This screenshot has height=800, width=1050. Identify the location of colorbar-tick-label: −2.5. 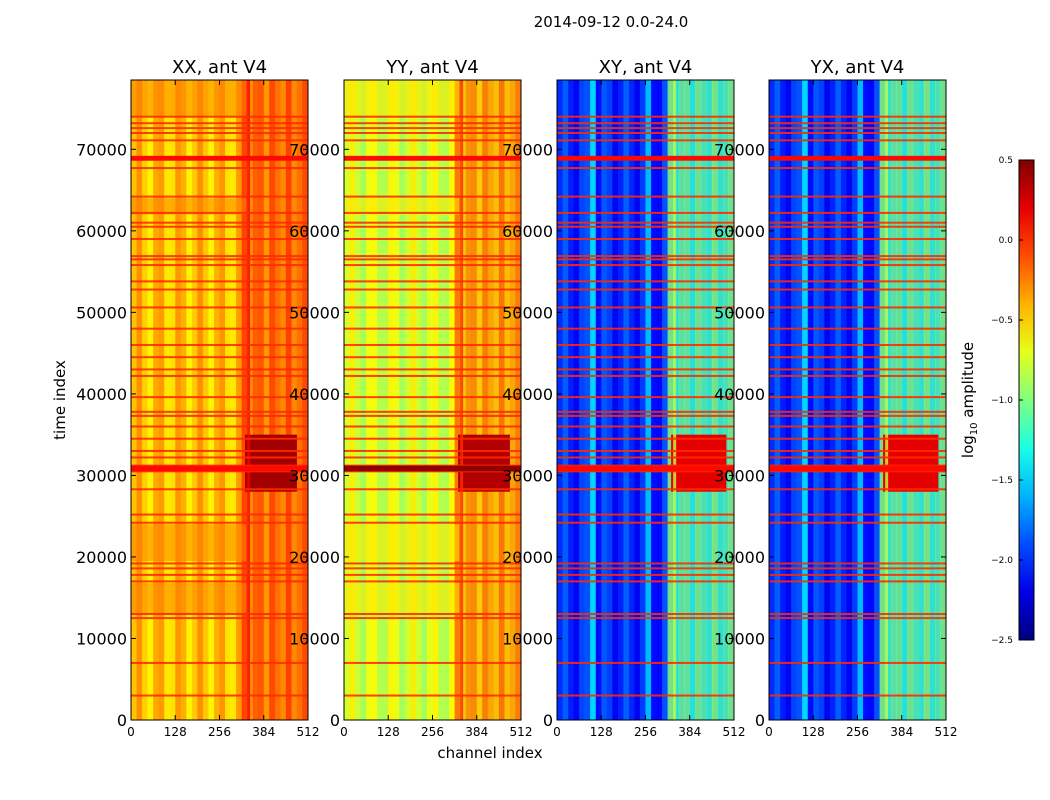
(1002, 641).